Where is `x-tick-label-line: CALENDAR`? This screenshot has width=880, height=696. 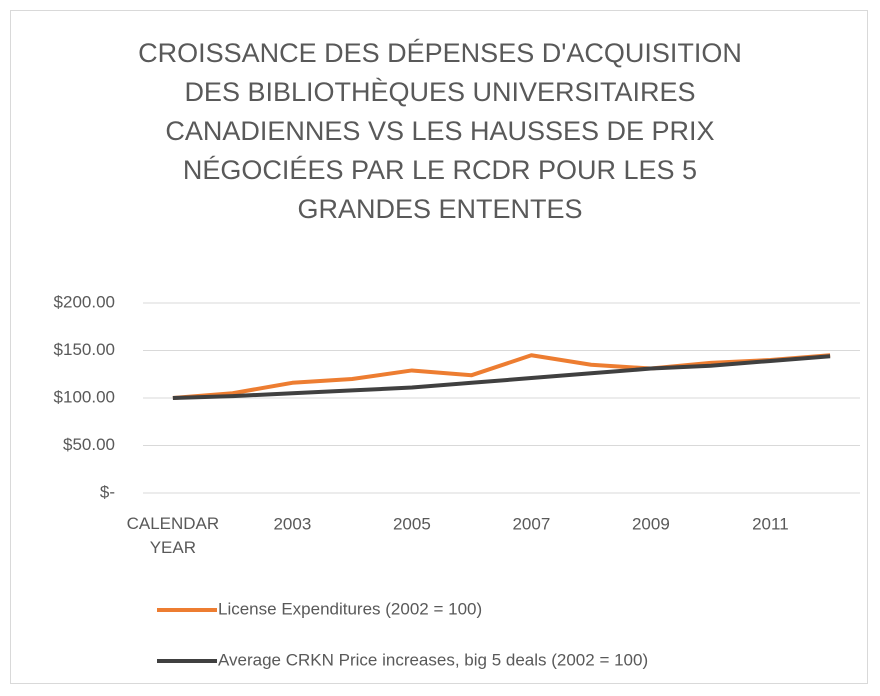 x-tick-label-line: CALENDAR is located at coordinates (173, 523).